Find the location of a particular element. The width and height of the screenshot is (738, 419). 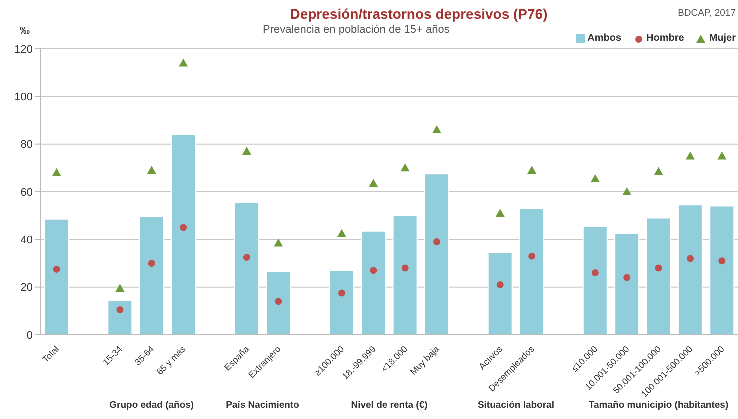

chart-subtitle: Prevalencia en población de 15+ años is located at coordinates (356, 30).